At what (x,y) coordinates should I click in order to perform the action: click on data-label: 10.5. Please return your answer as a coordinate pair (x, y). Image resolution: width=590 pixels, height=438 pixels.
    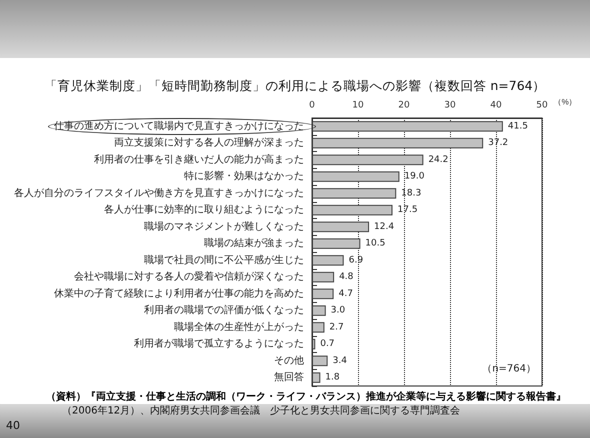
    Looking at the image, I should click on (375, 243).